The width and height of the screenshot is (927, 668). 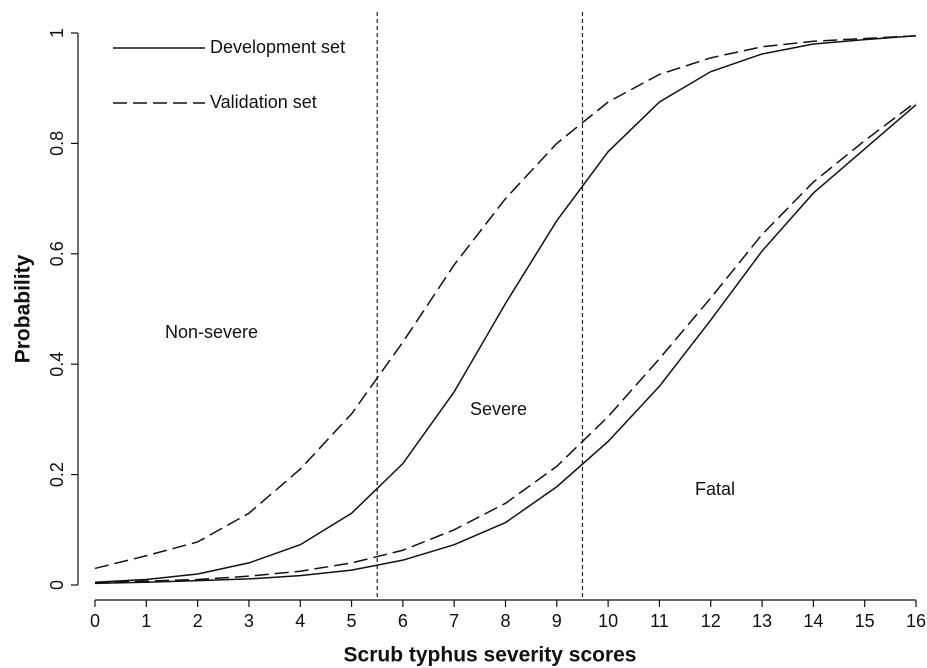 I want to click on annotation: Non-severe, so click(x=211, y=332).